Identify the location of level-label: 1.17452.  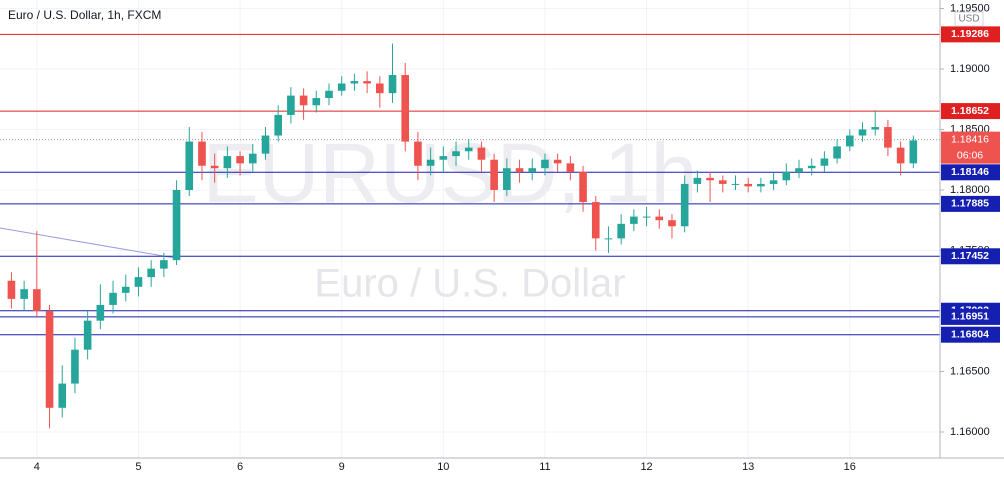
(970, 256).